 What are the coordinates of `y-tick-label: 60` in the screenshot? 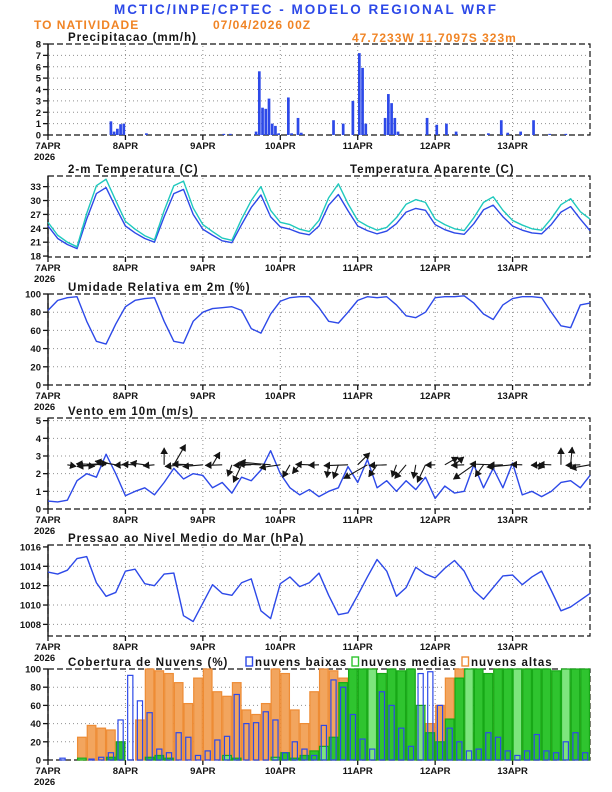 It's located at (35, 706).